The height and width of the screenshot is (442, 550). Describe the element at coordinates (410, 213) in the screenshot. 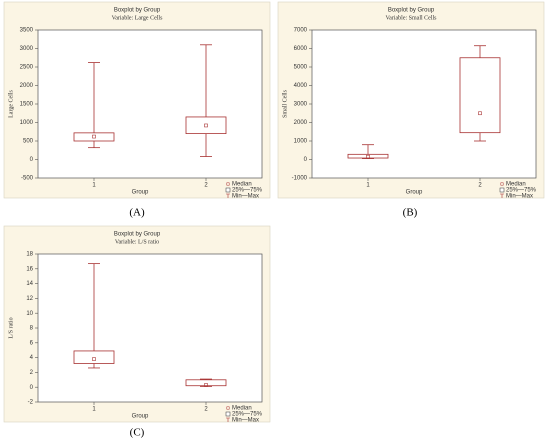

I see `panel-label: (B)` at that location.